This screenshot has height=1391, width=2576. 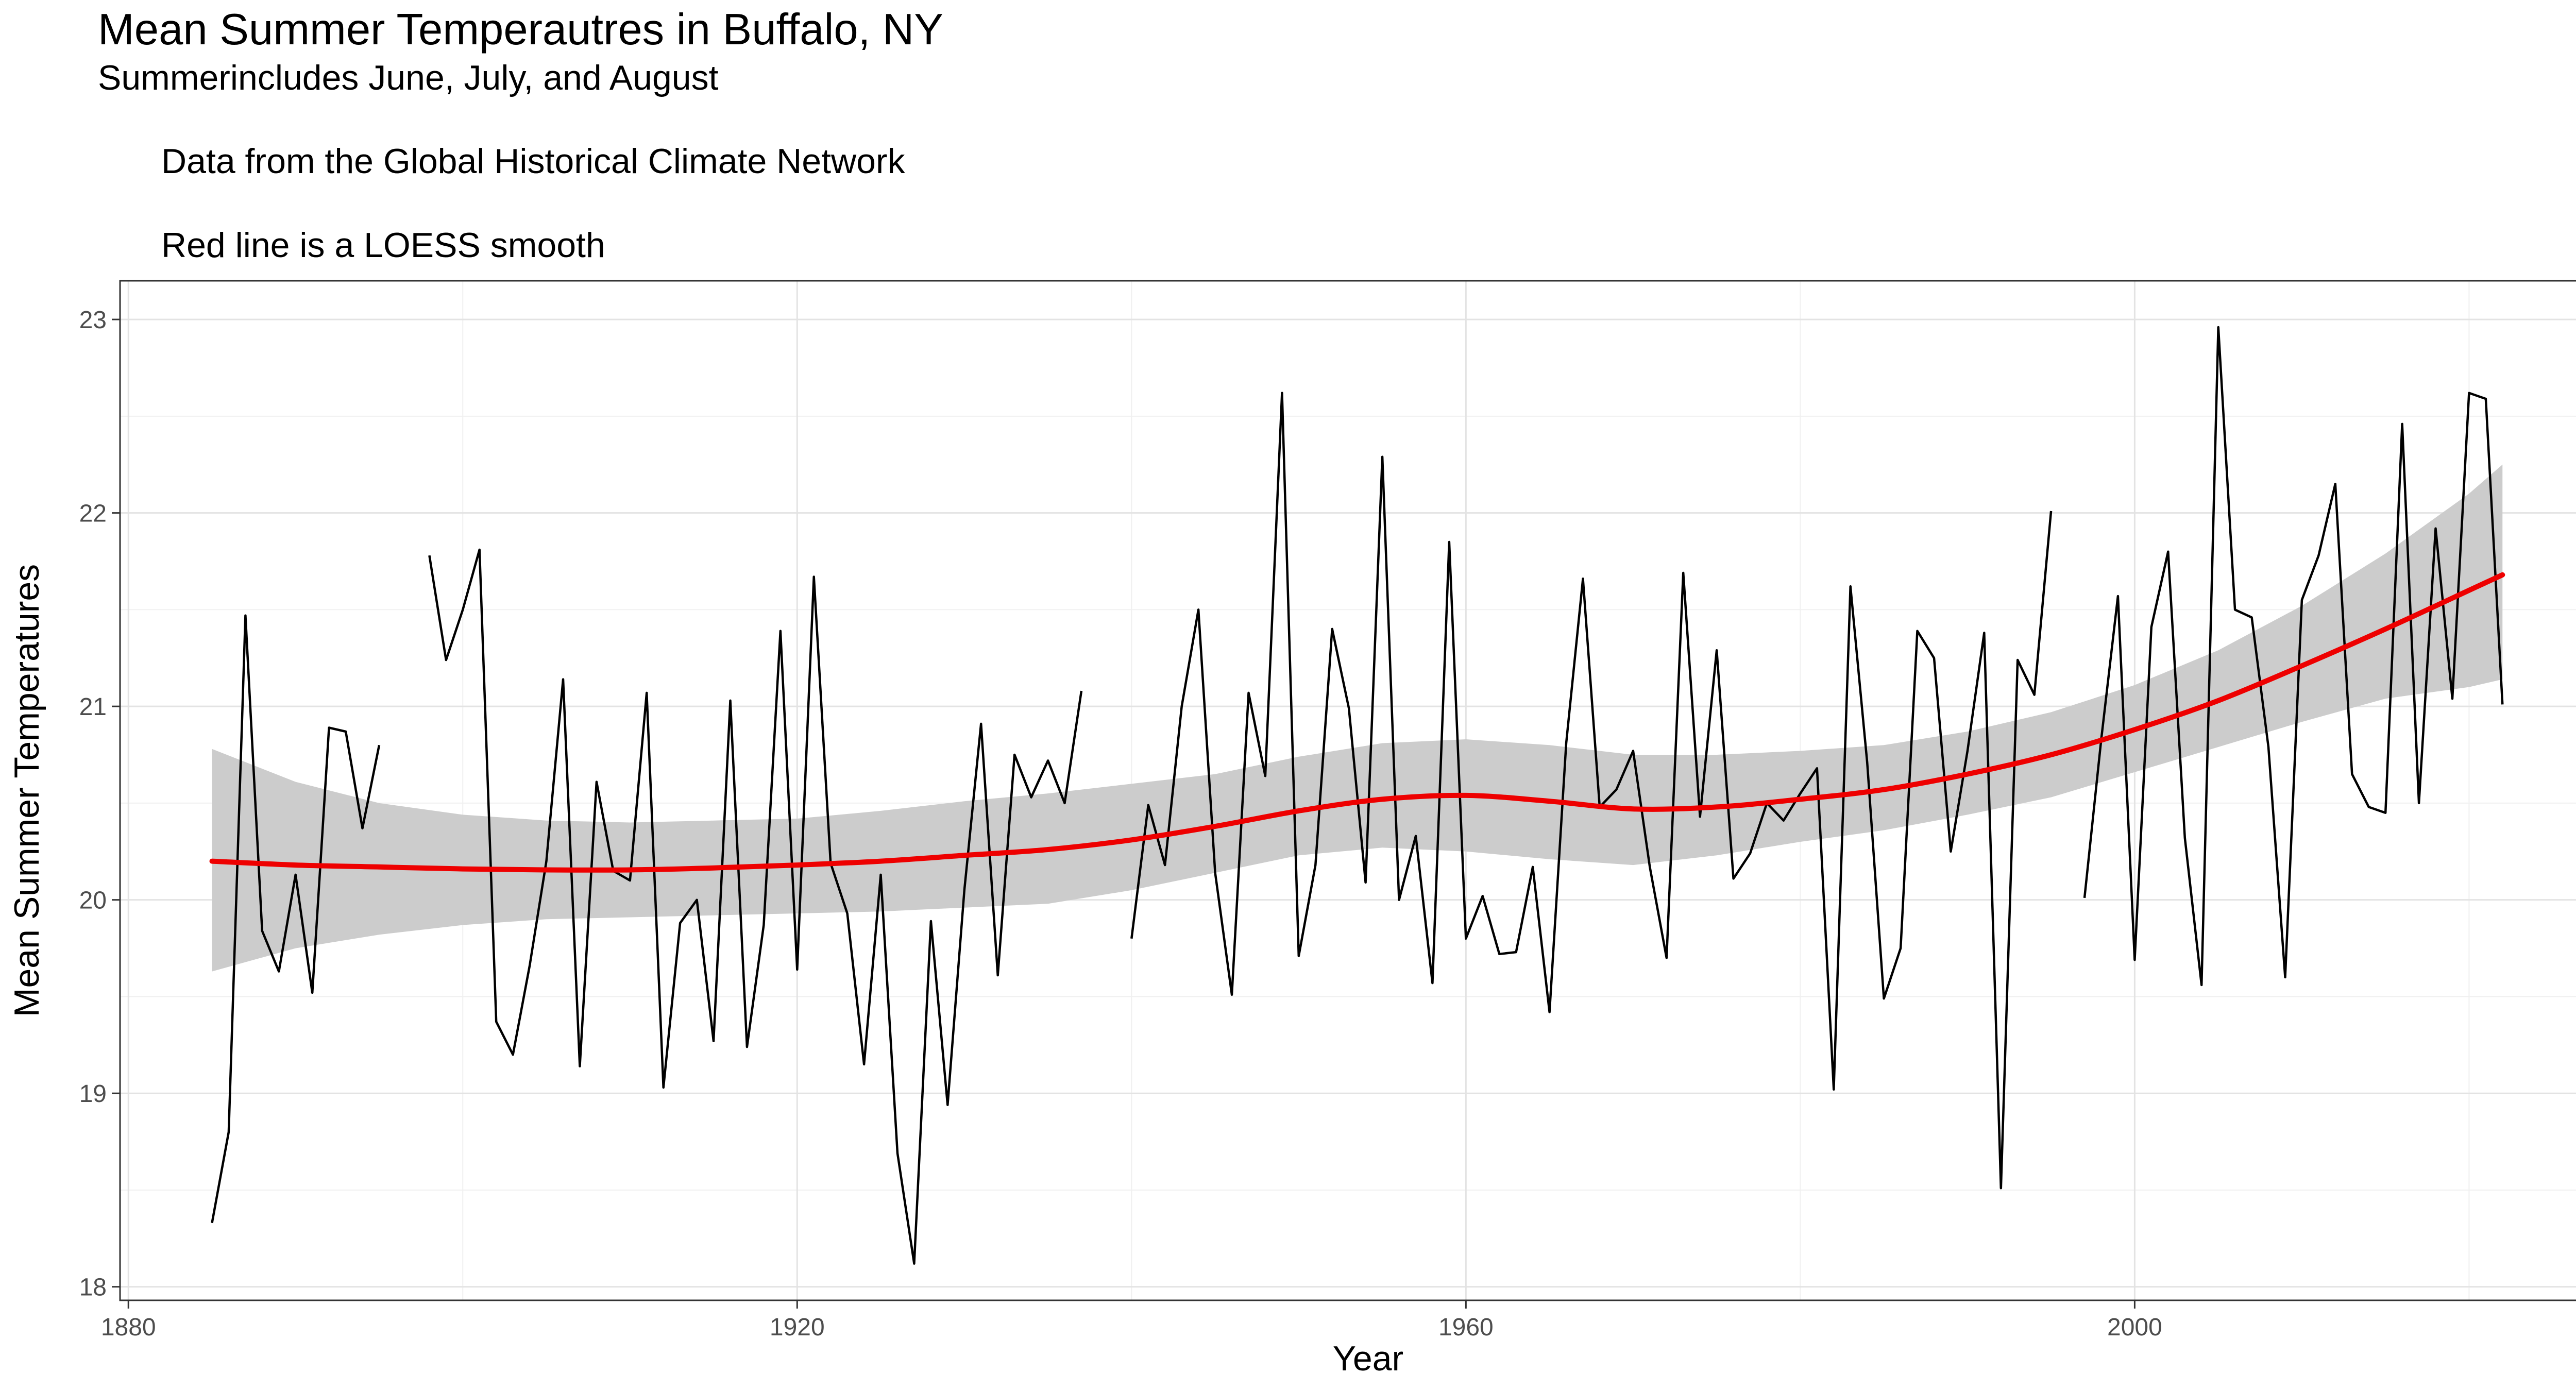 What do you see at coordinates (93, 320) in the screenshot?
I see `y-tick-label: 23` at bounding box center [93, 320].